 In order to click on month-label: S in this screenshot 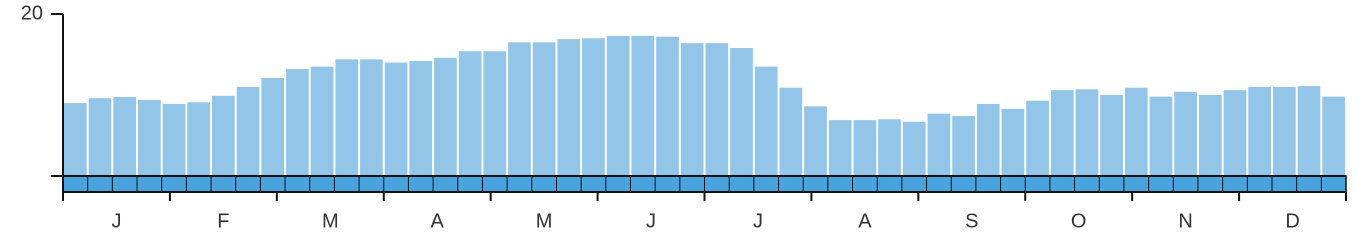, I will do `click(971, 221)`.